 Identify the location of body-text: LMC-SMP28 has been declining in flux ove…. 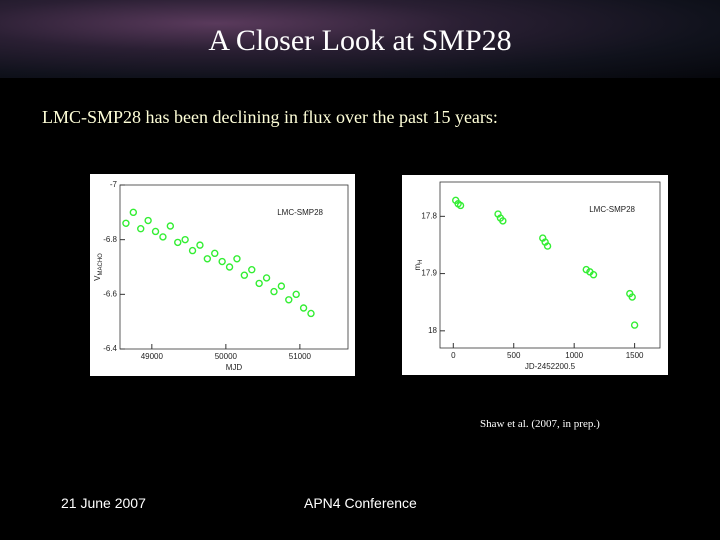
(270, 117).